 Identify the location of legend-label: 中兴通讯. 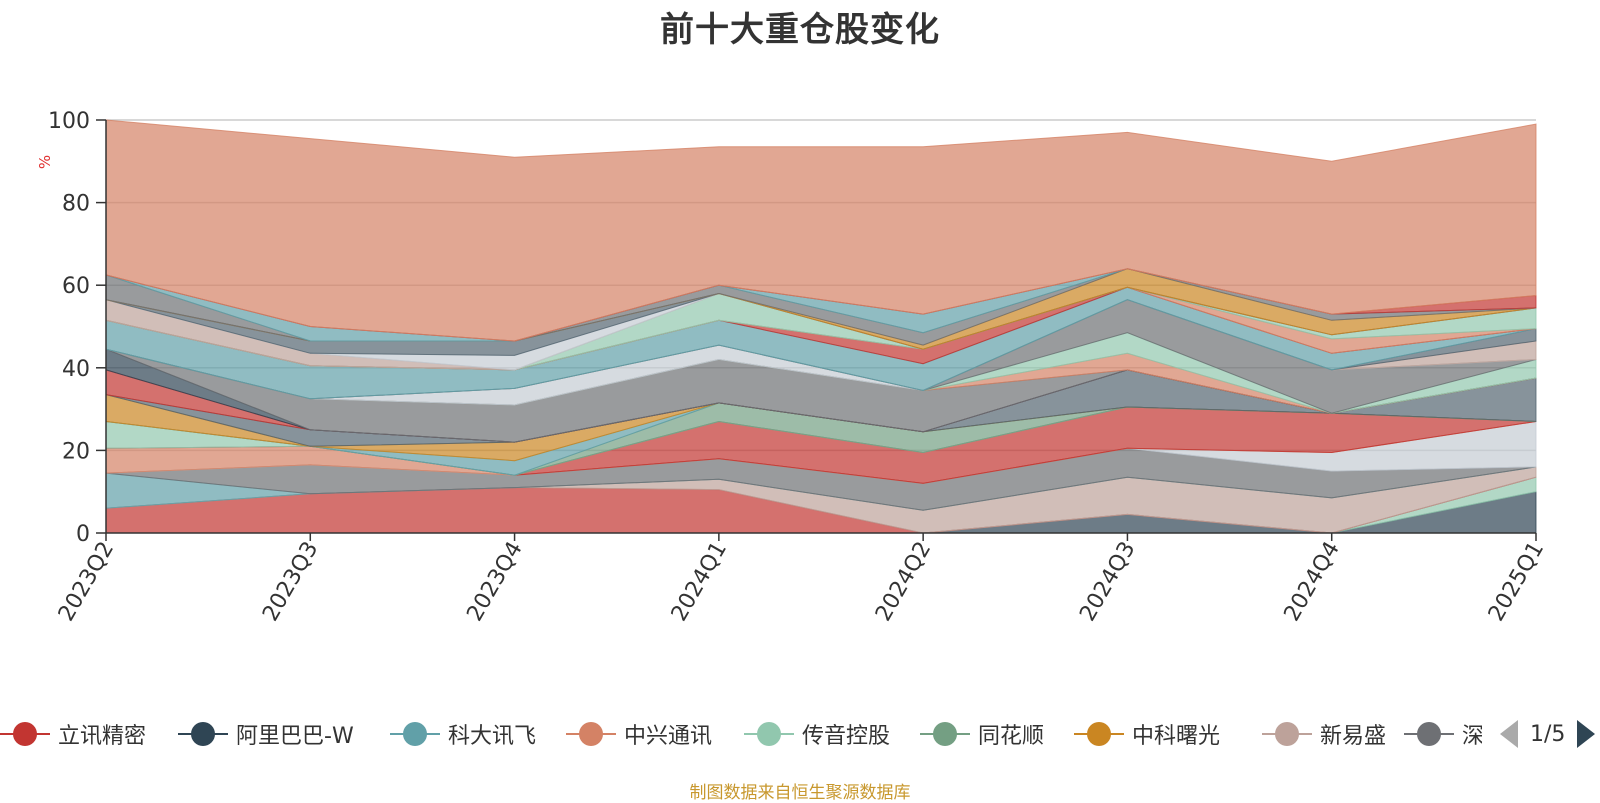
(668, 736).